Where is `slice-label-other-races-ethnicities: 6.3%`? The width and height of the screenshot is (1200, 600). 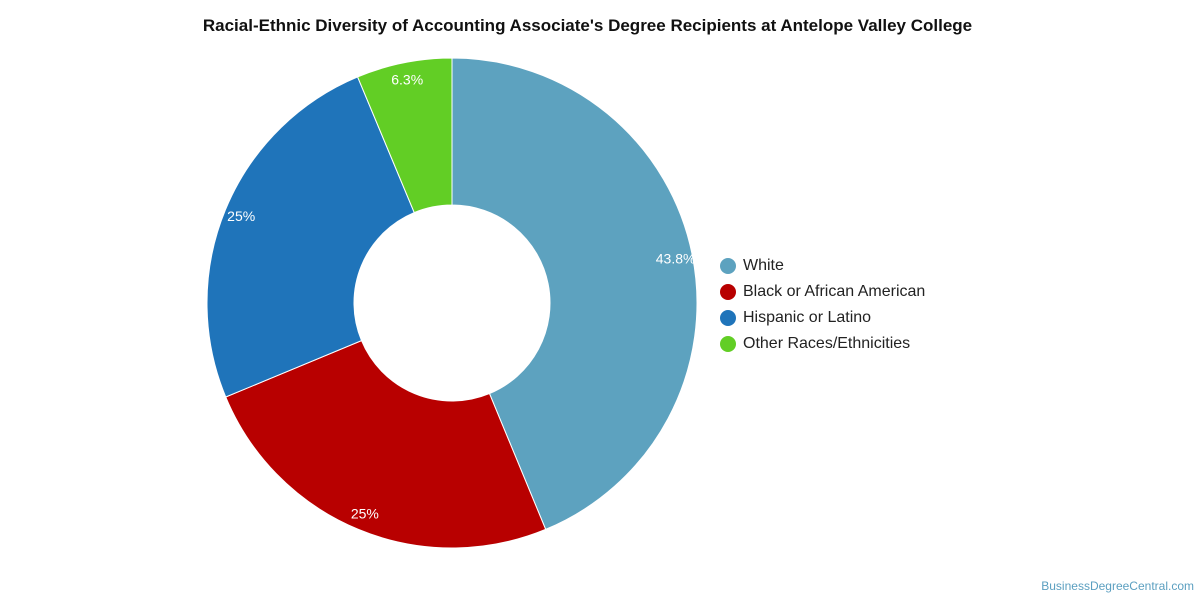 slice-label-other-races-ethnicities: 6.3% is located at coordinates (407, 79).